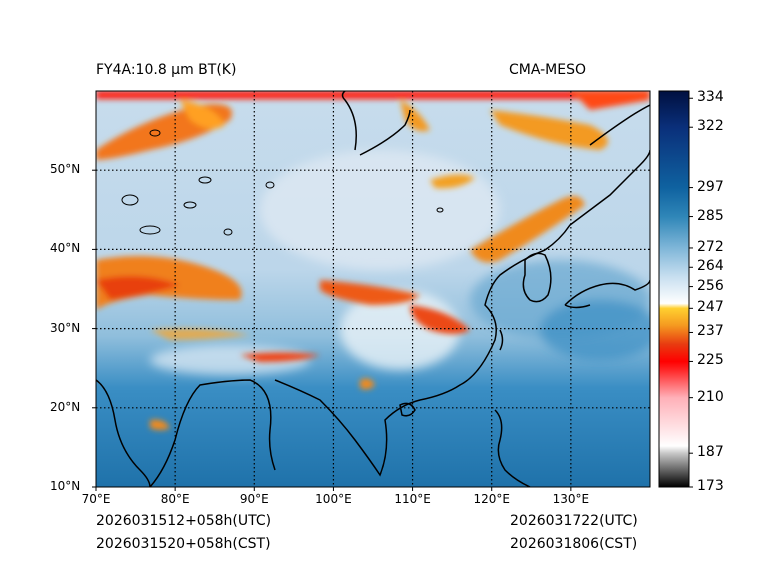 This screenshot has width=764, height=573. Describe the element at coordinates (65, 169) in the screenshot. I see `lat-tick-label: 50°N` at that location.